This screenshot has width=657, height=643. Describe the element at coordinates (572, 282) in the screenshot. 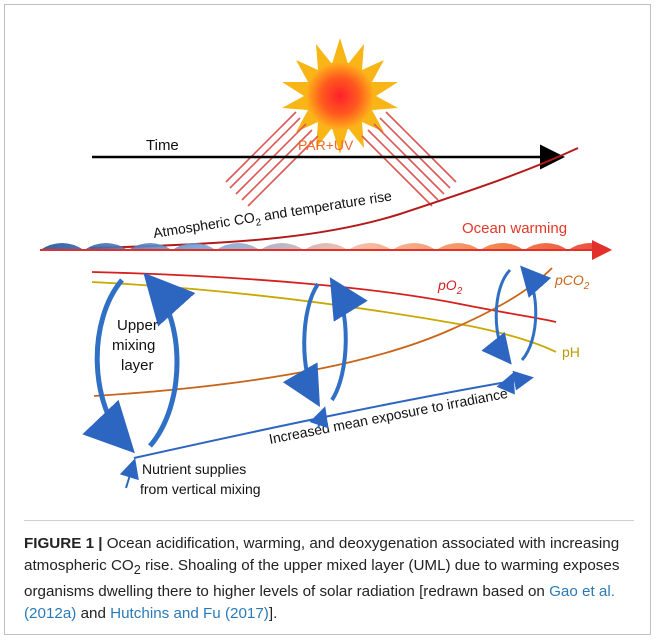

I see `pco2-label: pCO2` at that location.